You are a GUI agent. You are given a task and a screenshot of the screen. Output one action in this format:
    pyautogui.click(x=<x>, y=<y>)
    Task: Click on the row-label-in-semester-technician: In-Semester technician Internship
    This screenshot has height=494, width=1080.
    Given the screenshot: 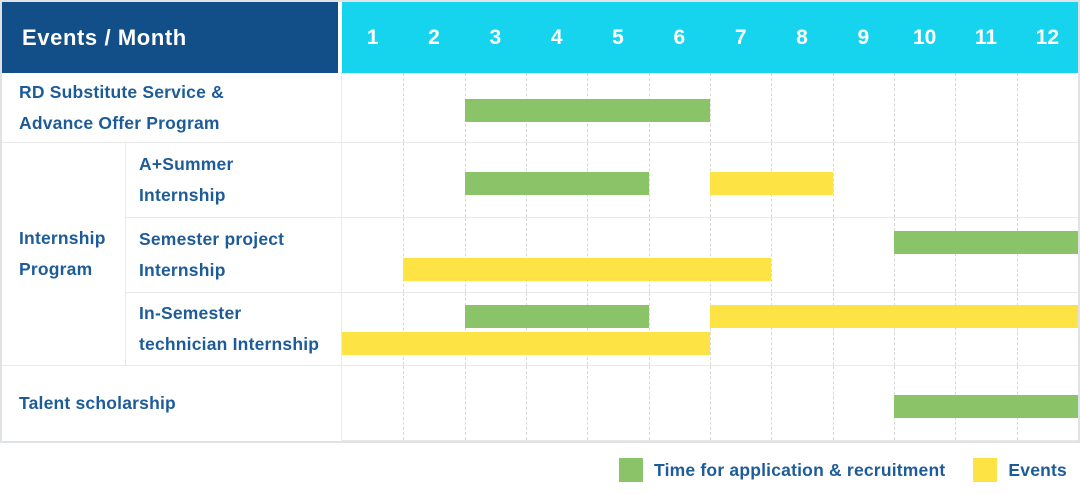 What is the action you would take?
    pyautogui.click(x=234, y=329)
    